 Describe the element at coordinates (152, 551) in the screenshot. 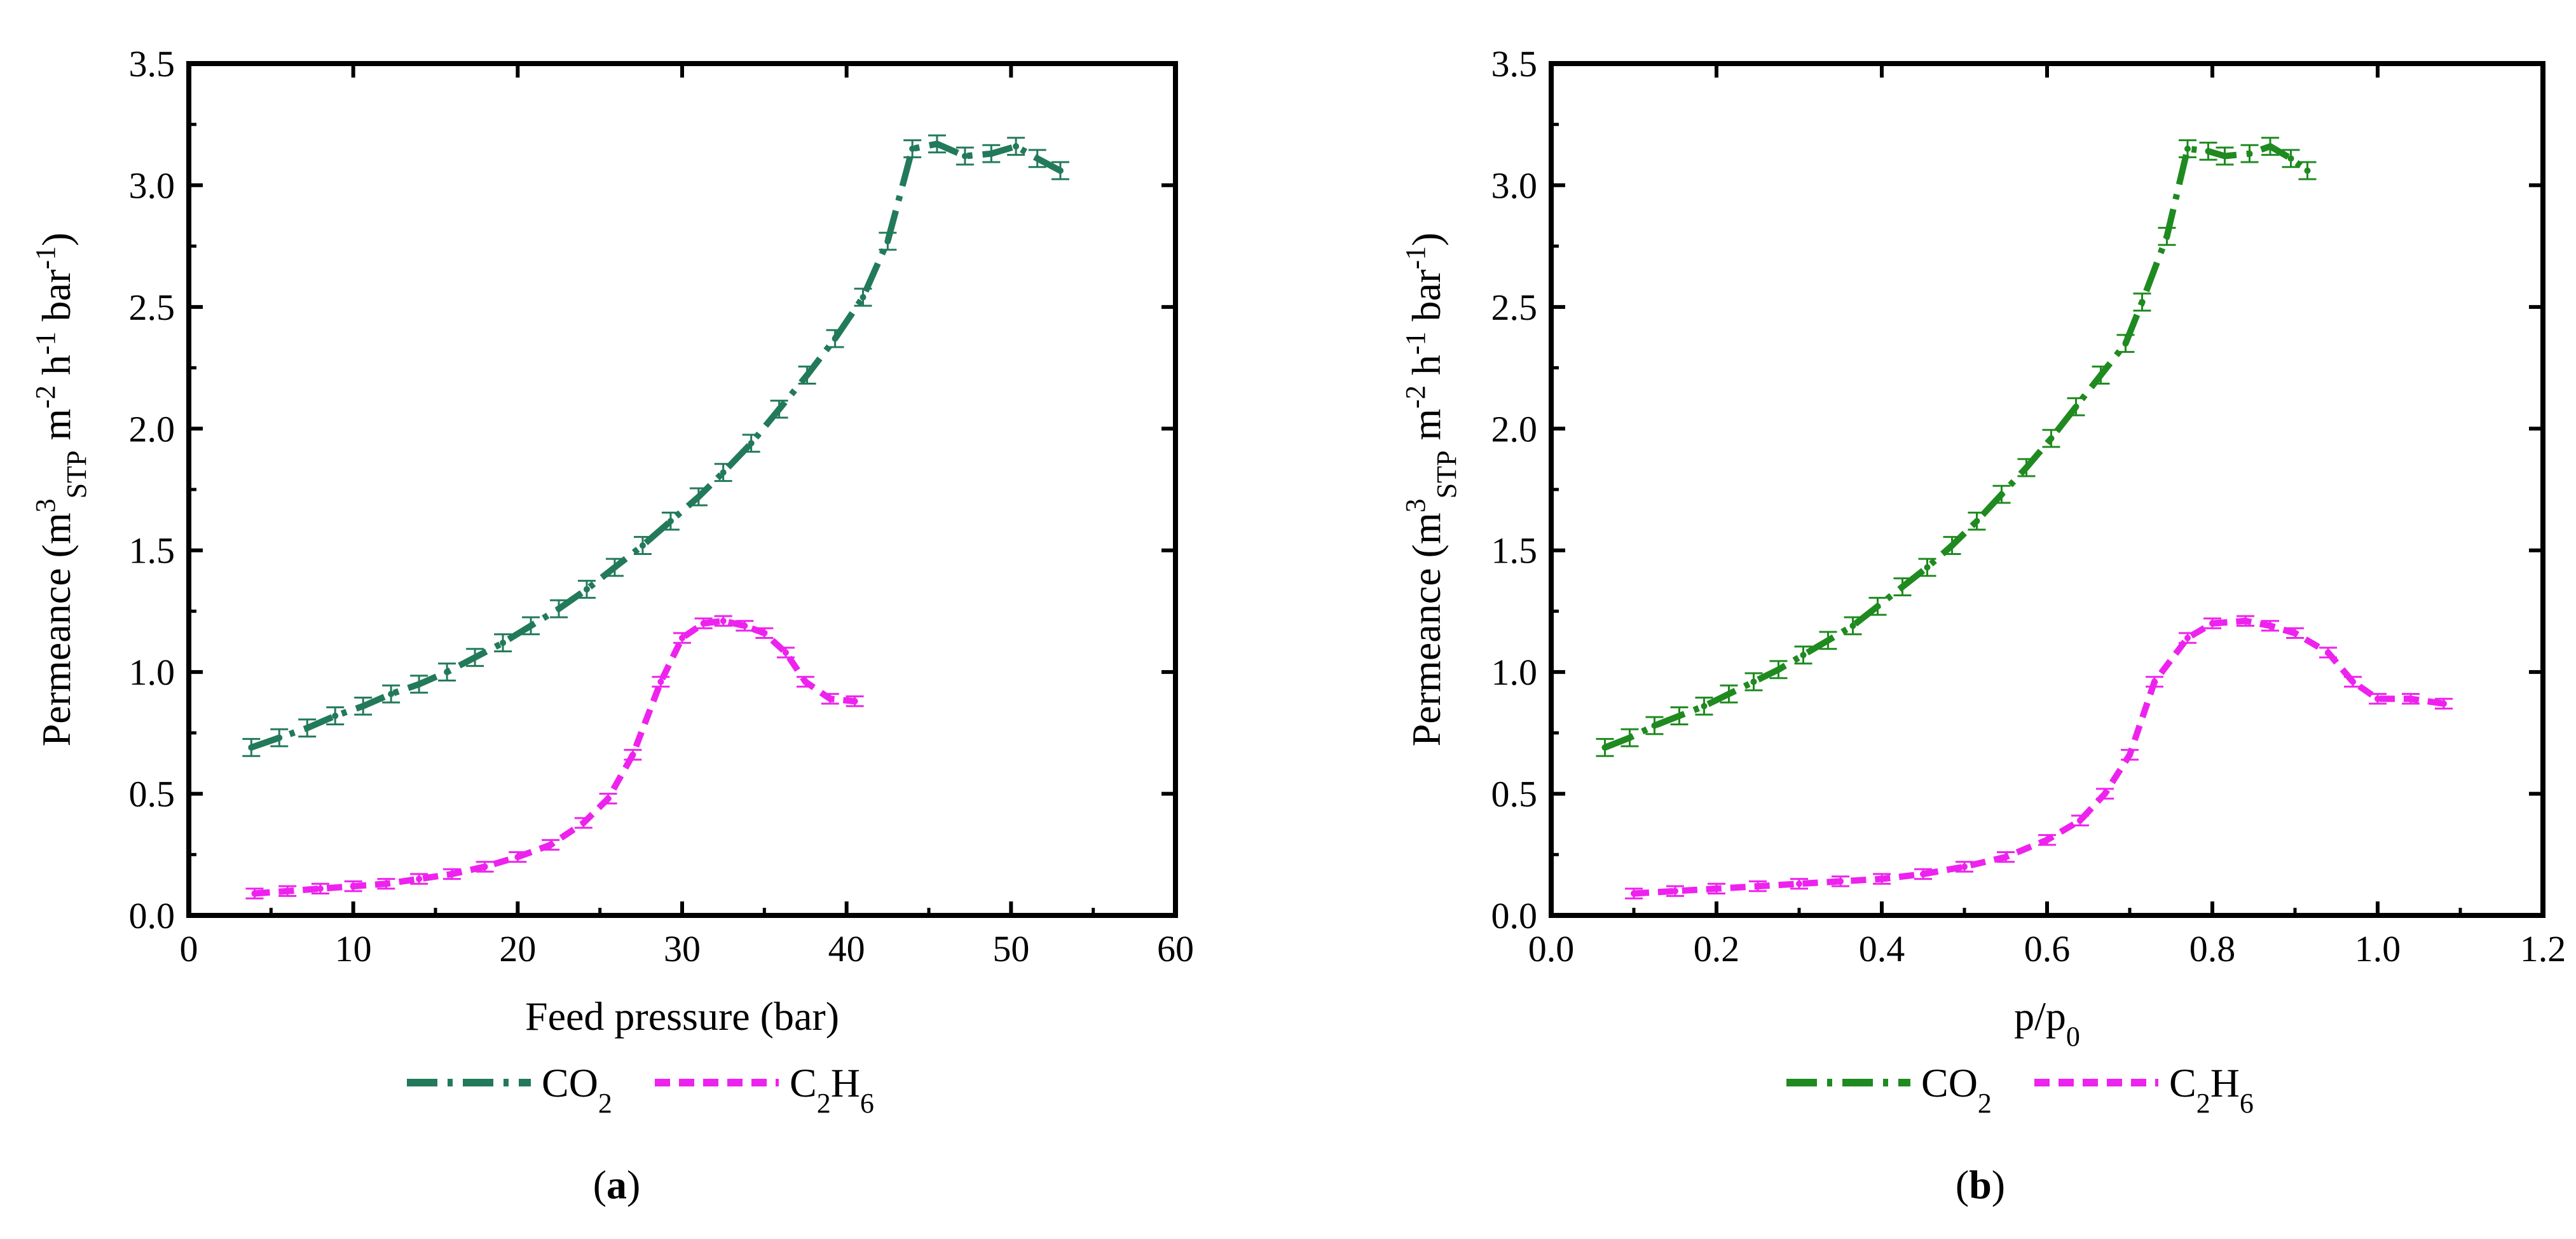

I see `panel-a-y-tick-label: 1.5` at that location.